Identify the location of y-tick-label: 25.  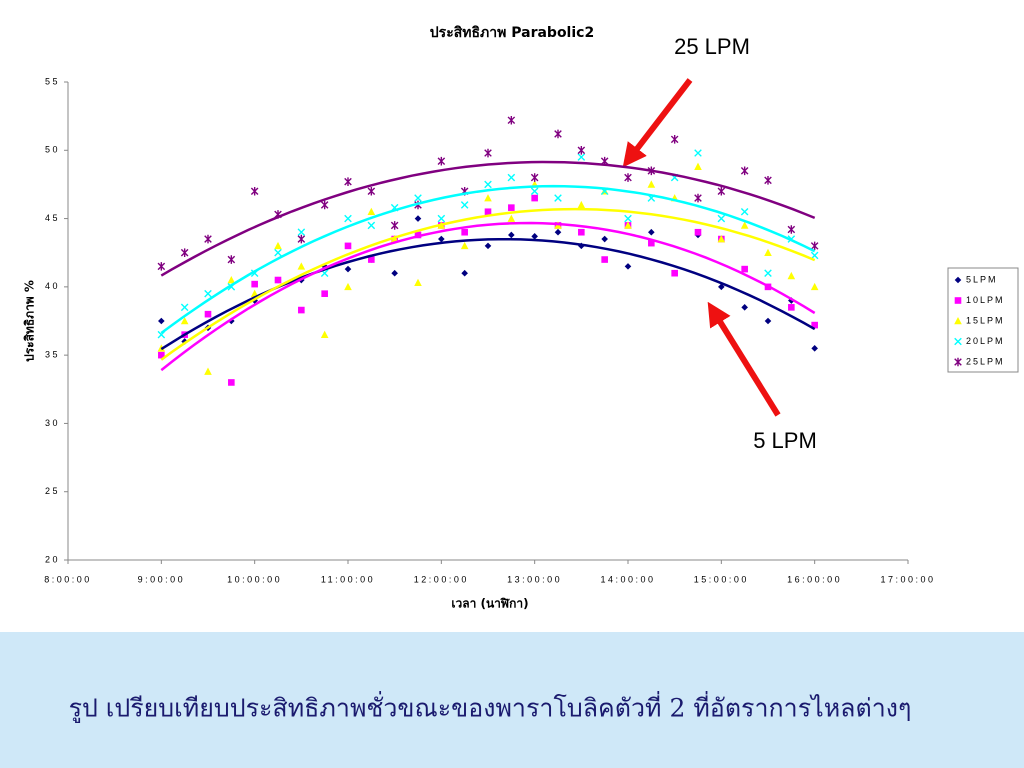
(52, 491).